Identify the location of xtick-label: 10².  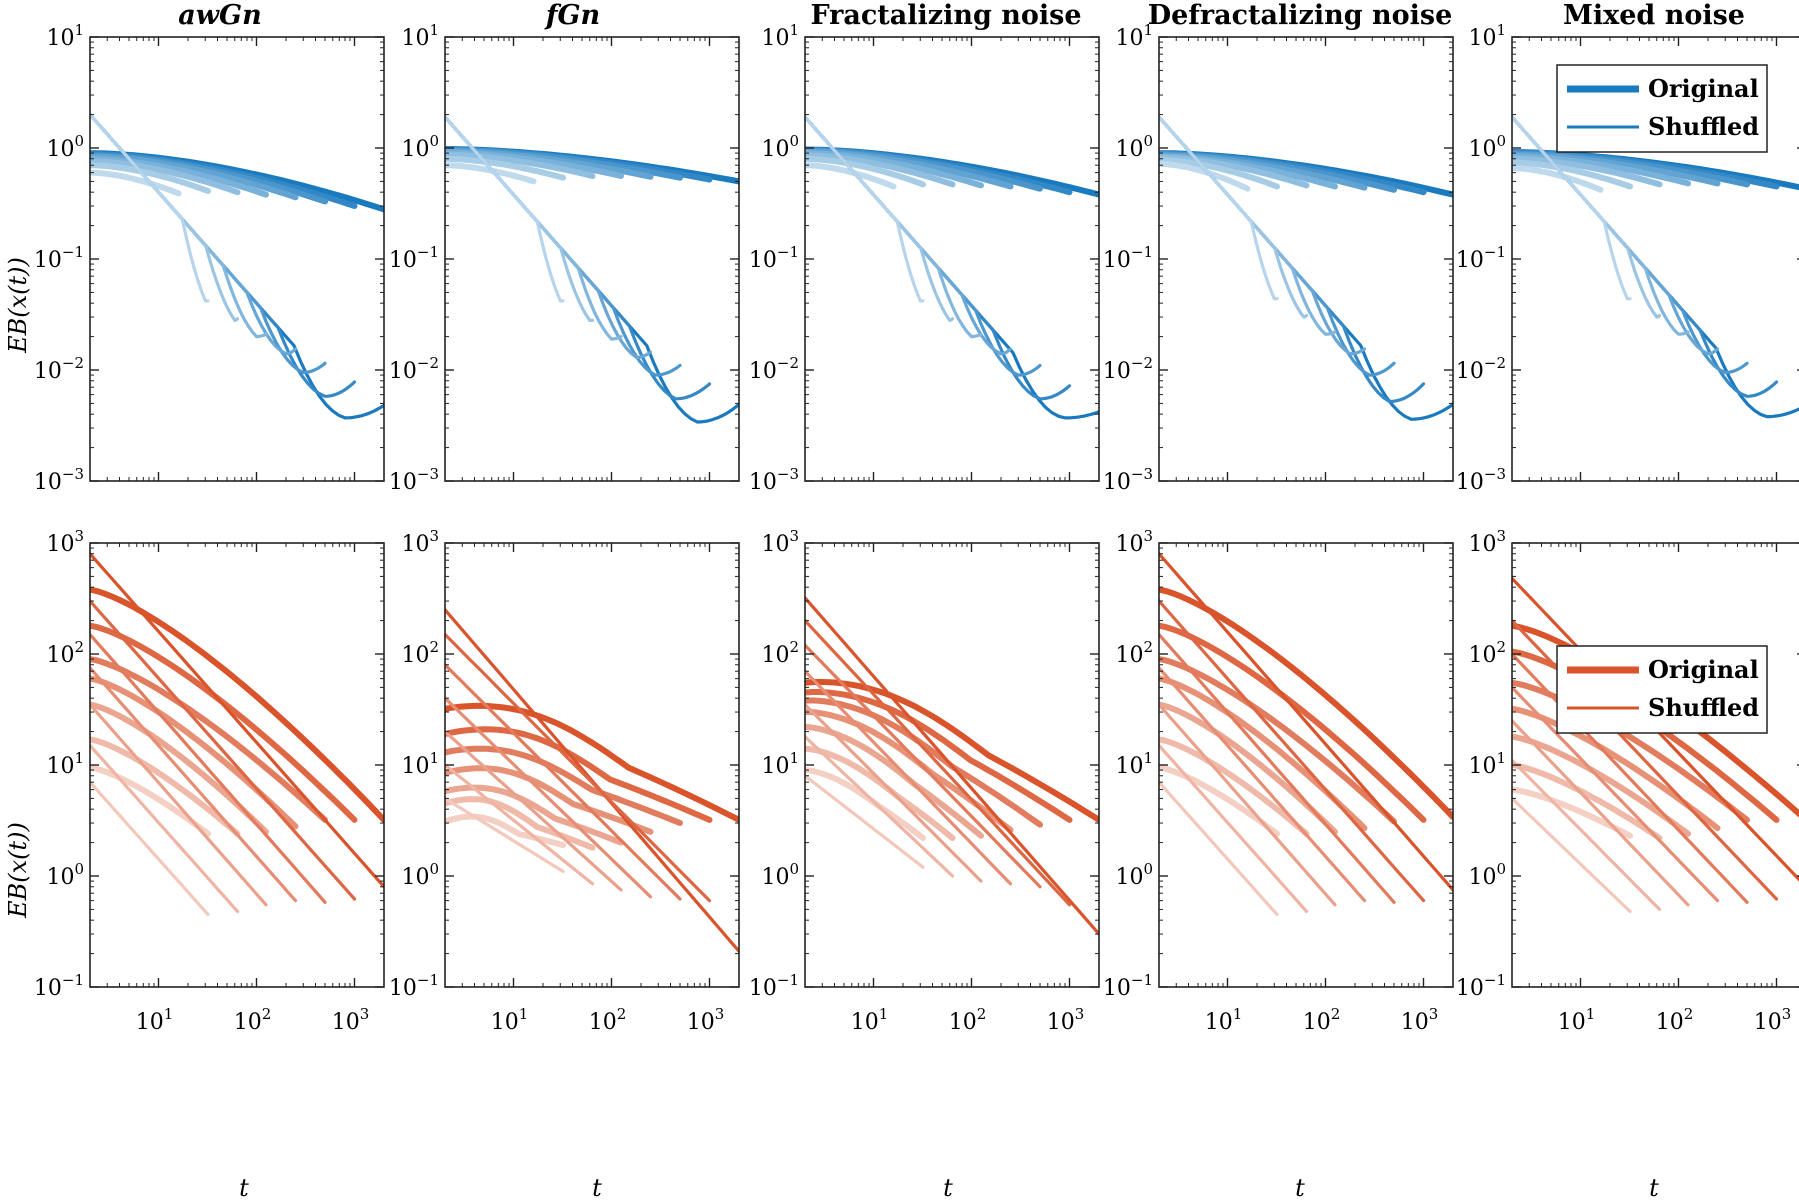
(1322, 1020).